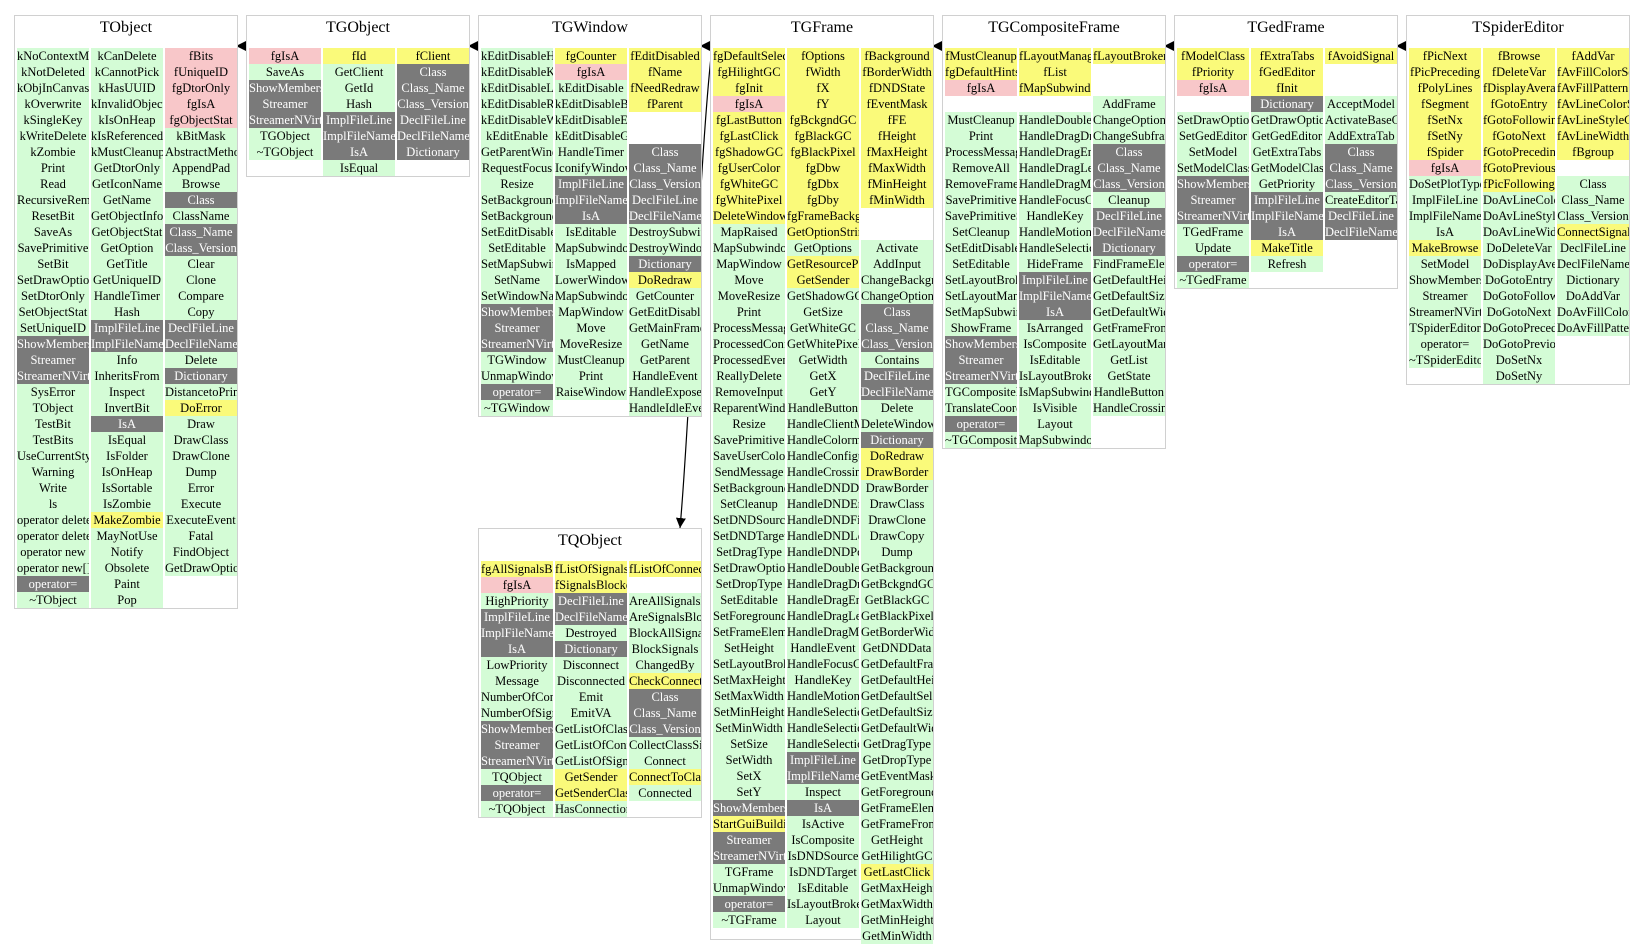 This screenshot has width=1645, height=944. What do you see at coordinates (591, 120) in the screenshot?
I see `member-cell: kEditDisableEvents` at bounding box center [591, 120].